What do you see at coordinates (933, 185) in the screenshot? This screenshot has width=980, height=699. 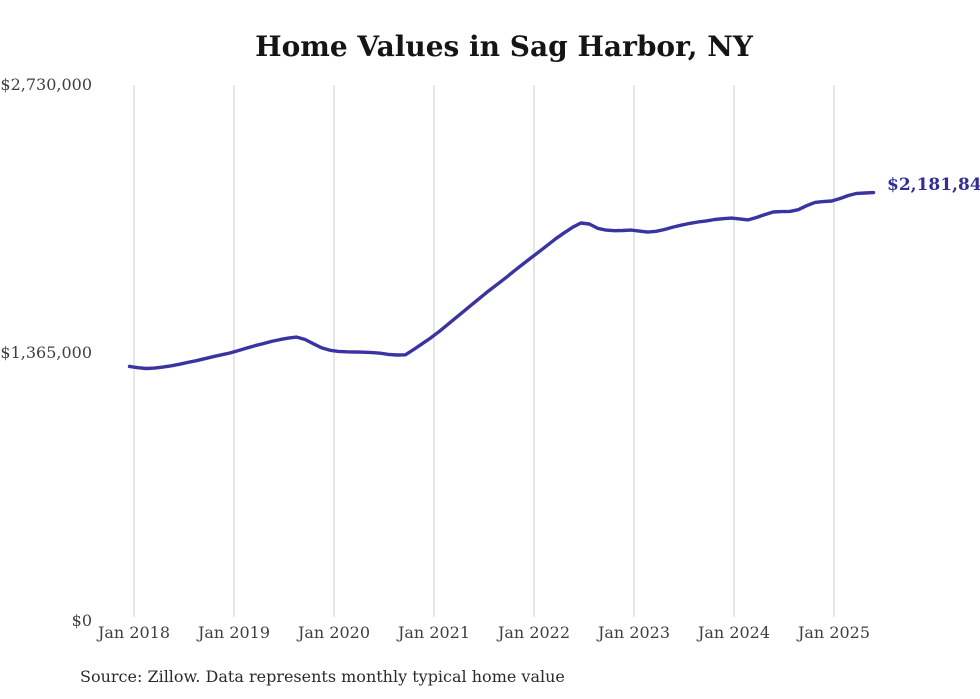 I see `latest-value-label: $2,181,84` at bounding box center [933, 185].